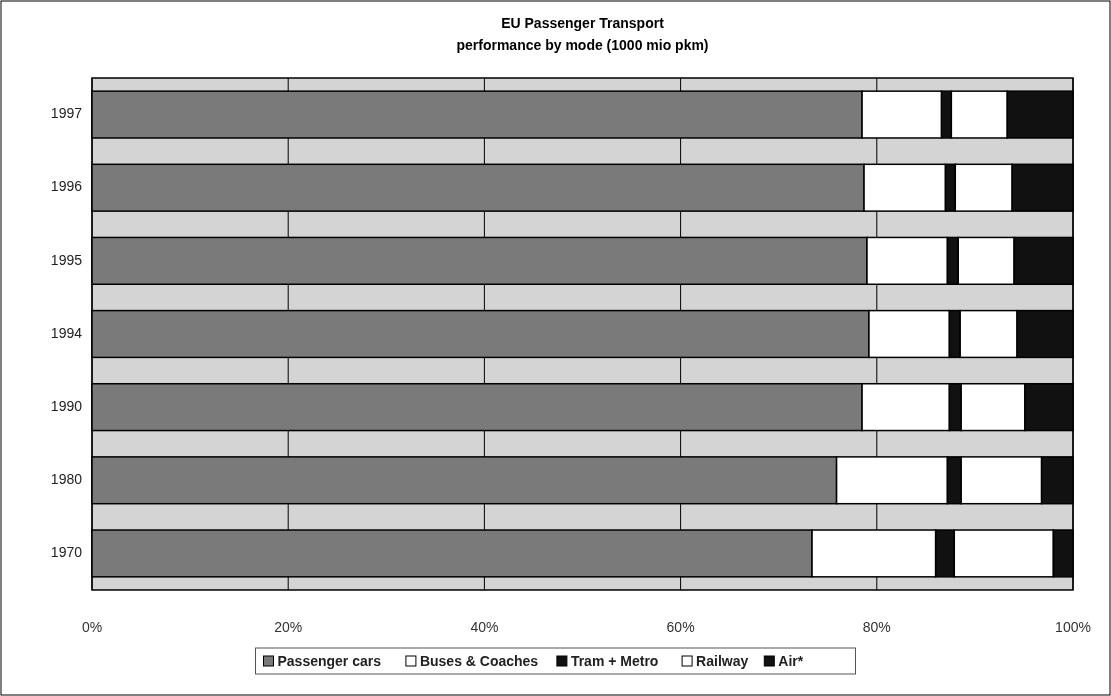 This screenshot has height=696, width=1111. I want to click on y-tick-label: 1970, so click(66, 552).